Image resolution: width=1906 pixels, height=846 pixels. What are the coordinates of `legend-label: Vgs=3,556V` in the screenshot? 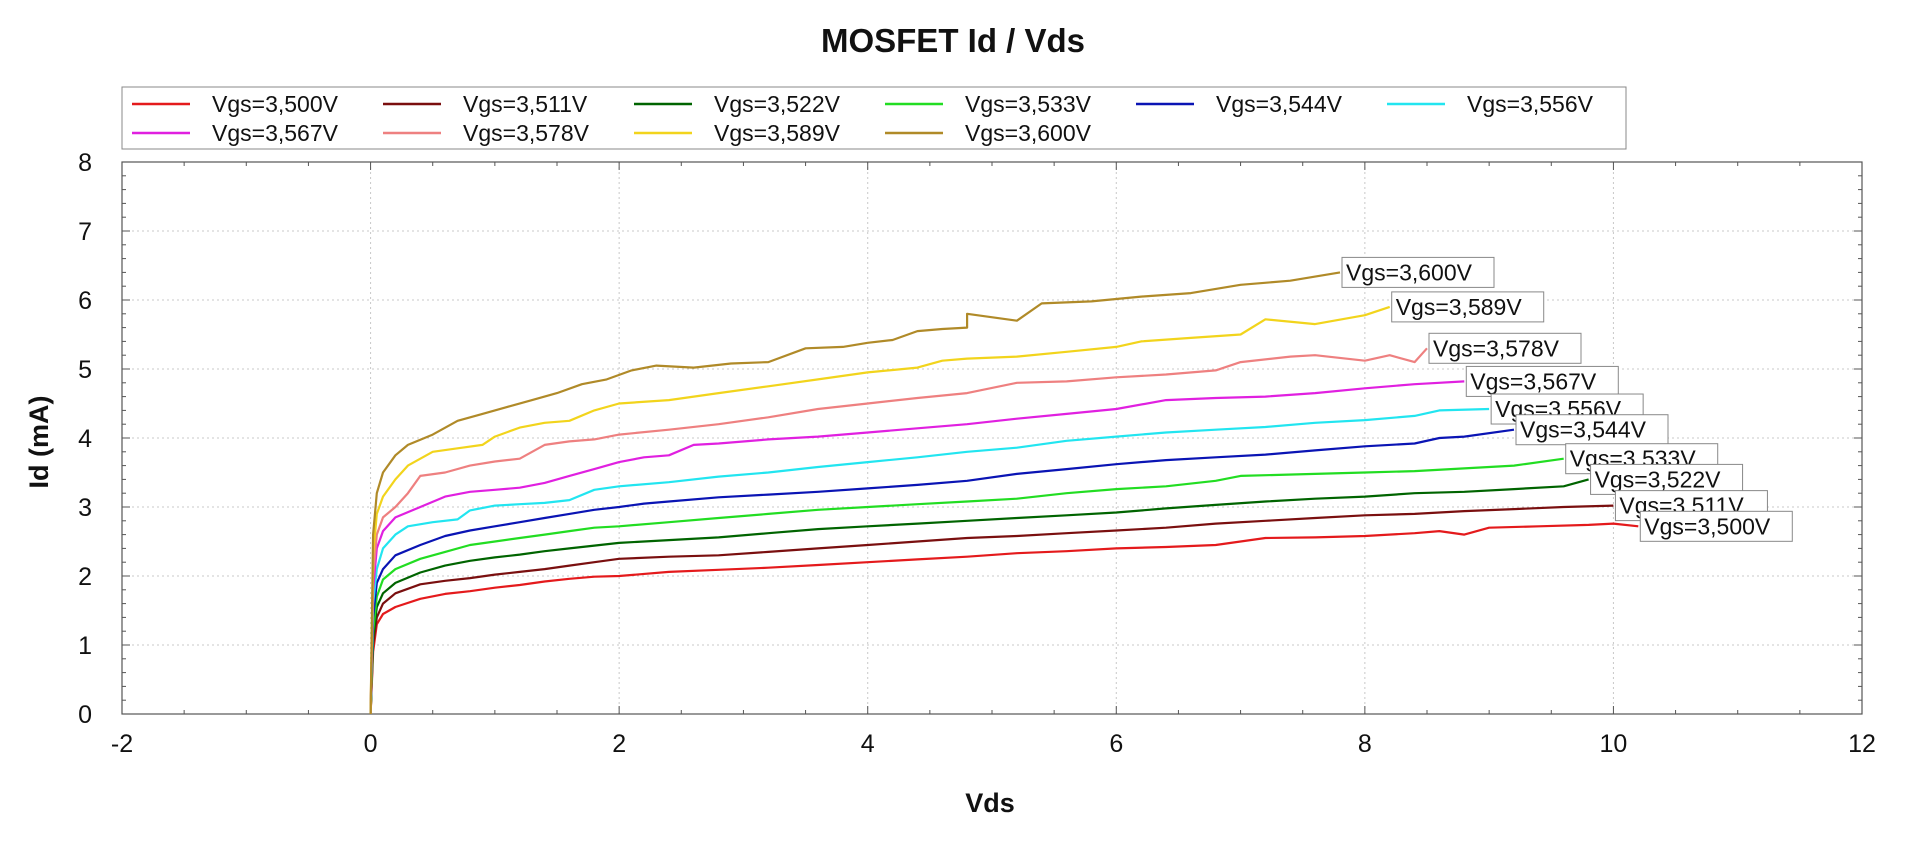 It's located at (1530, 104).